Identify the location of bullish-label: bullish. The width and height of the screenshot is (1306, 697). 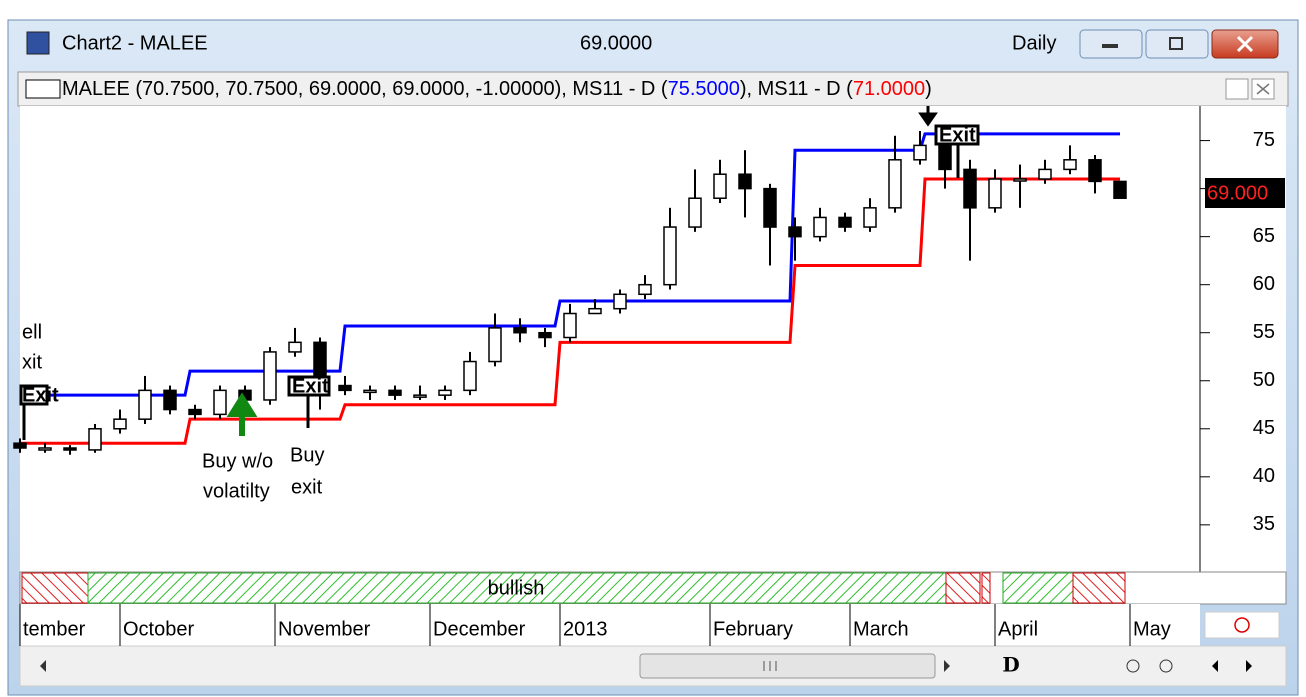
(516, 588).